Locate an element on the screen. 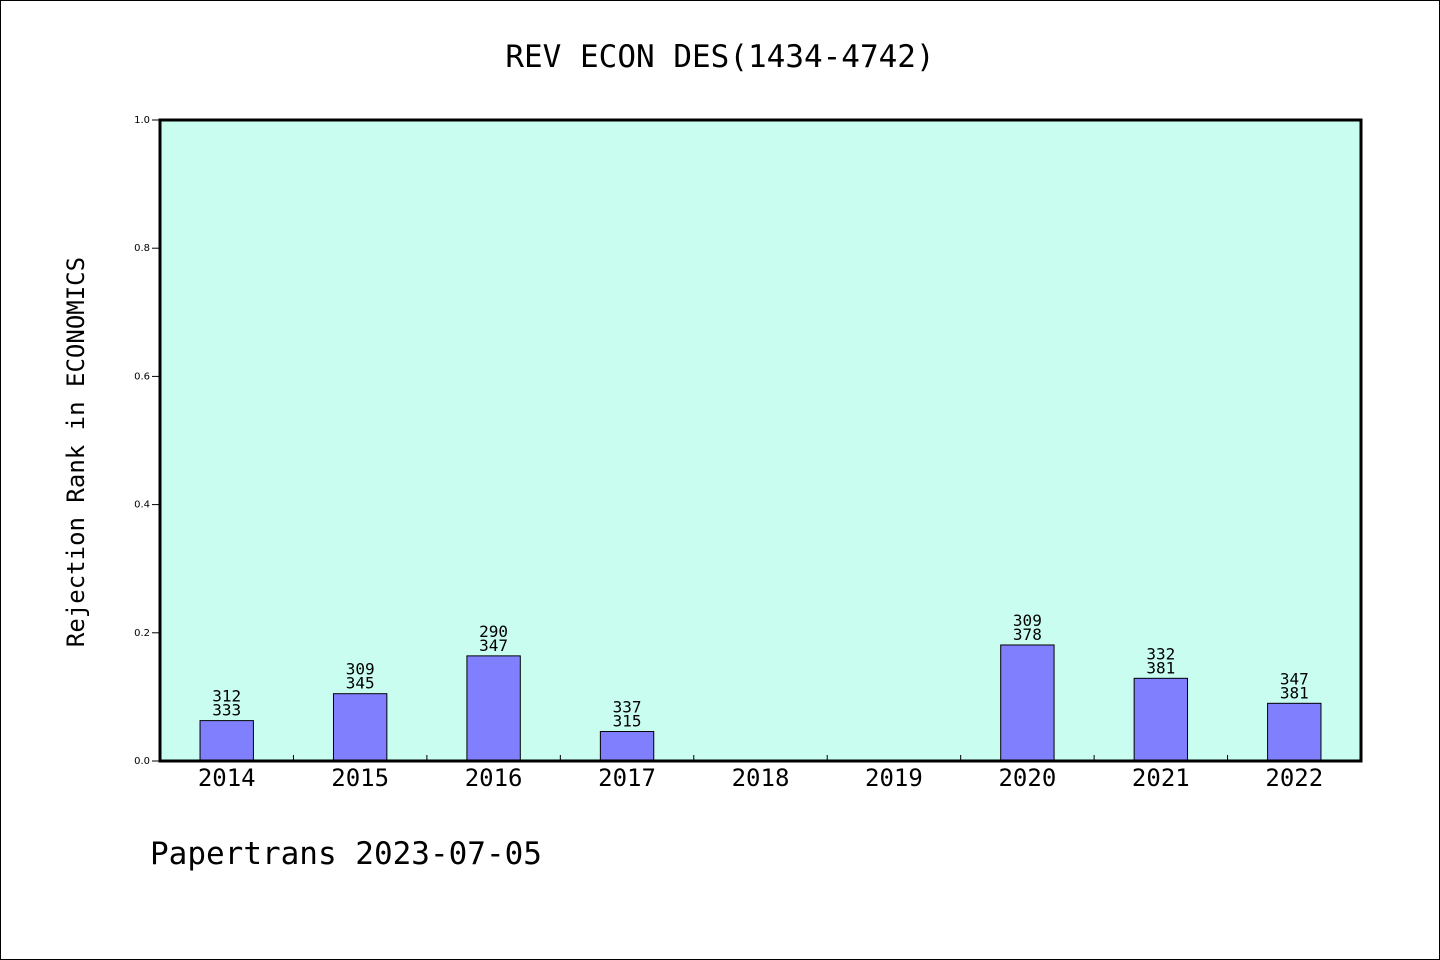  x-tick-label: 2022 is located at coordinates (1294, 778).